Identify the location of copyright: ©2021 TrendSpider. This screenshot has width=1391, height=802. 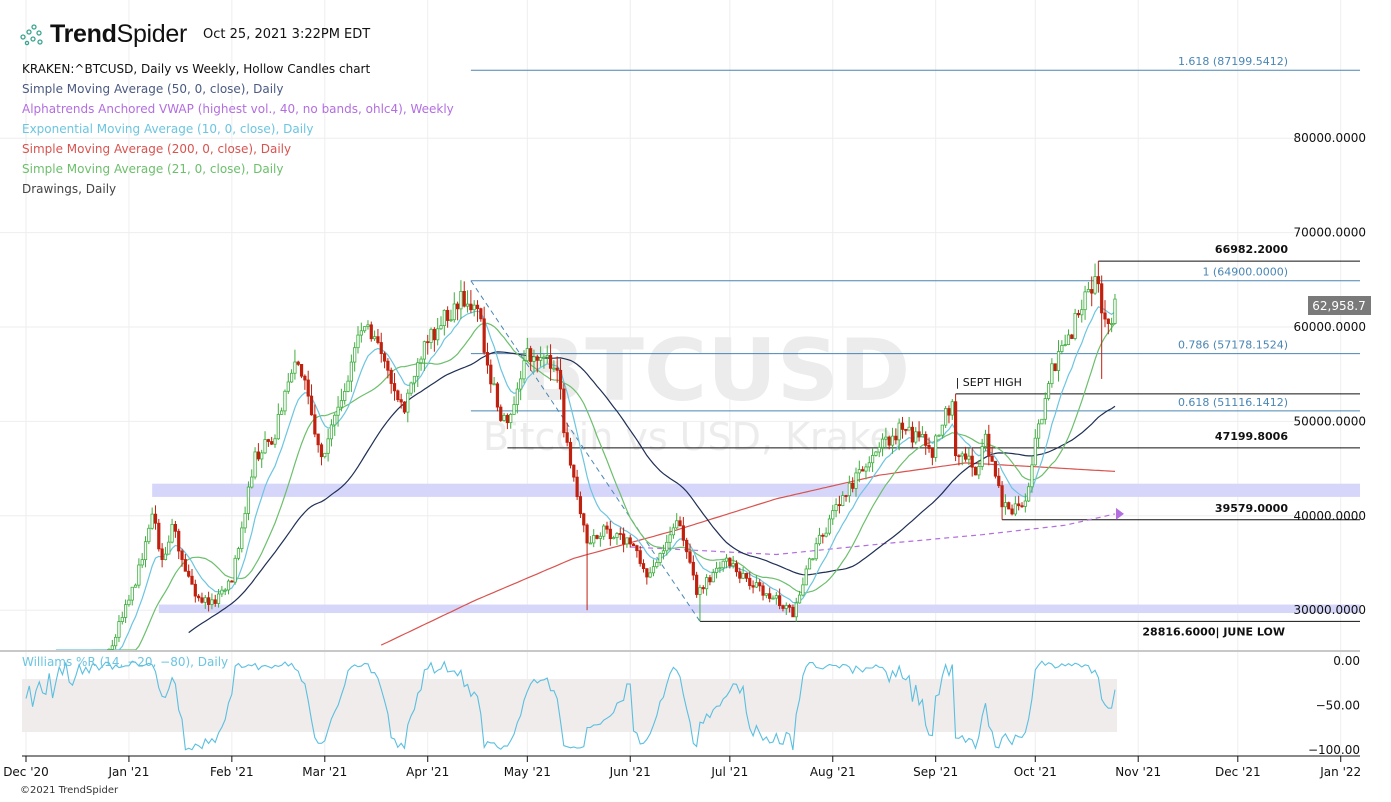
(69, 790).